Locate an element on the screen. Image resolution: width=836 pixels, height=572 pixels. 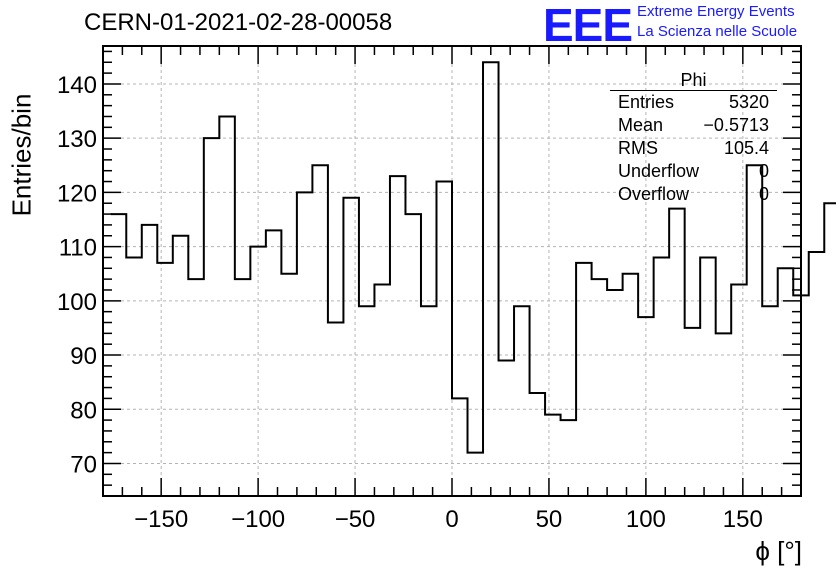
logo-caption-line1: Extreme Energy Events is located at coordinates (716, 11).